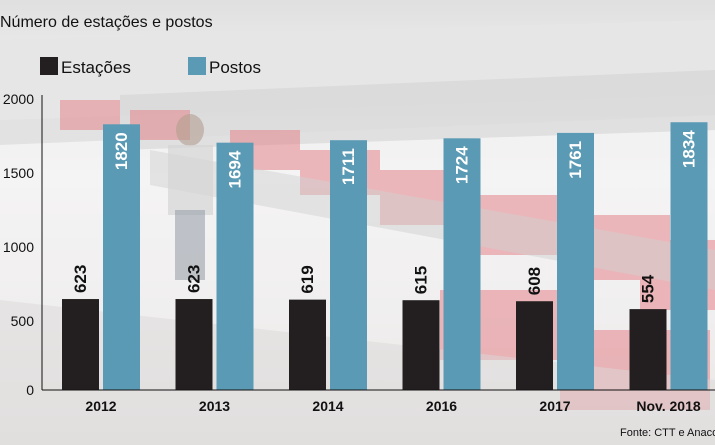 The image size is (715, 445). I want to click on x-axis: 2012 2013 2014 2016 2017 Nov. 2018, so click(378, 401).